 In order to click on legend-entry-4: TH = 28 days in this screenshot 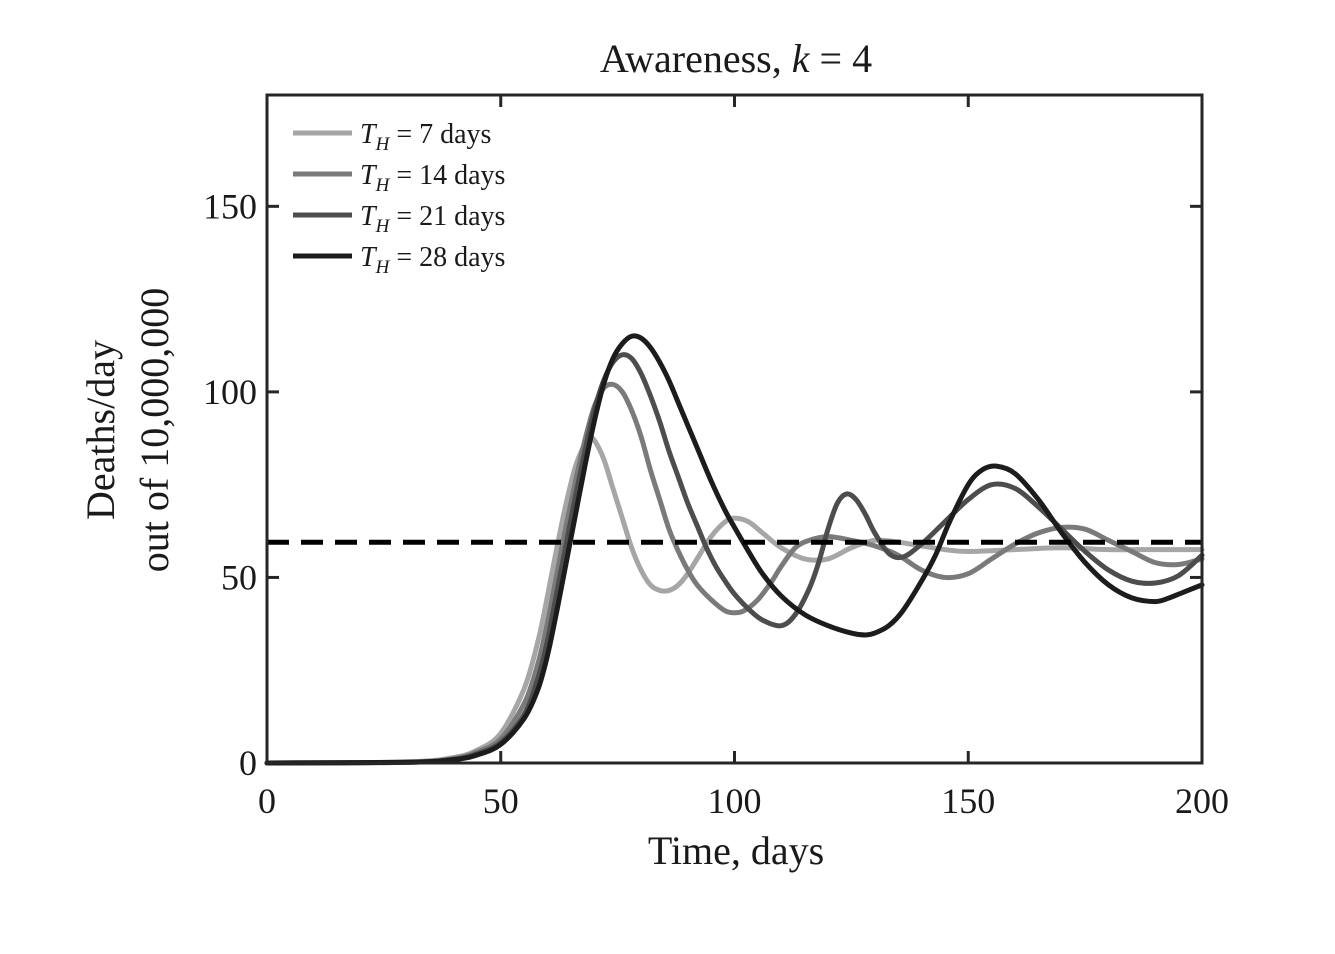, I will do `click(399, 260)`.